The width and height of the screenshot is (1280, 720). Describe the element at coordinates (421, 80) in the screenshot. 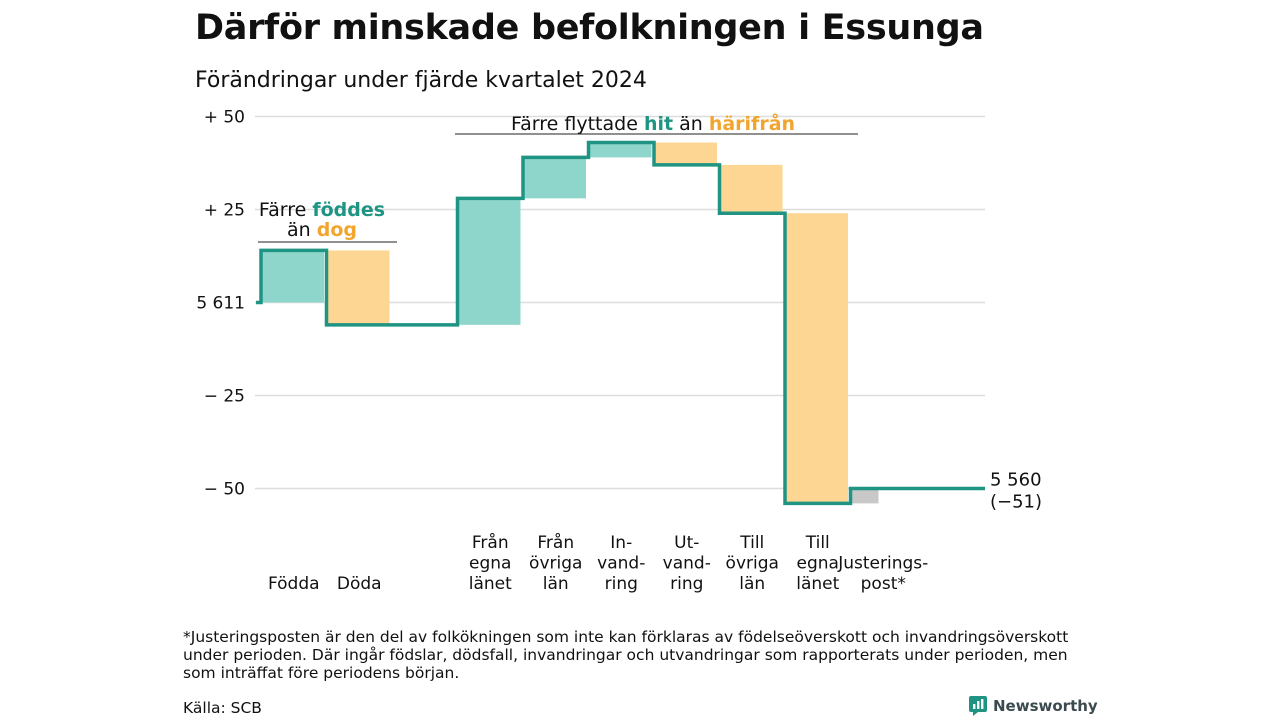

I see `chart-subtitle: Förändringar under fjärde kvartalet 2024` at that location.